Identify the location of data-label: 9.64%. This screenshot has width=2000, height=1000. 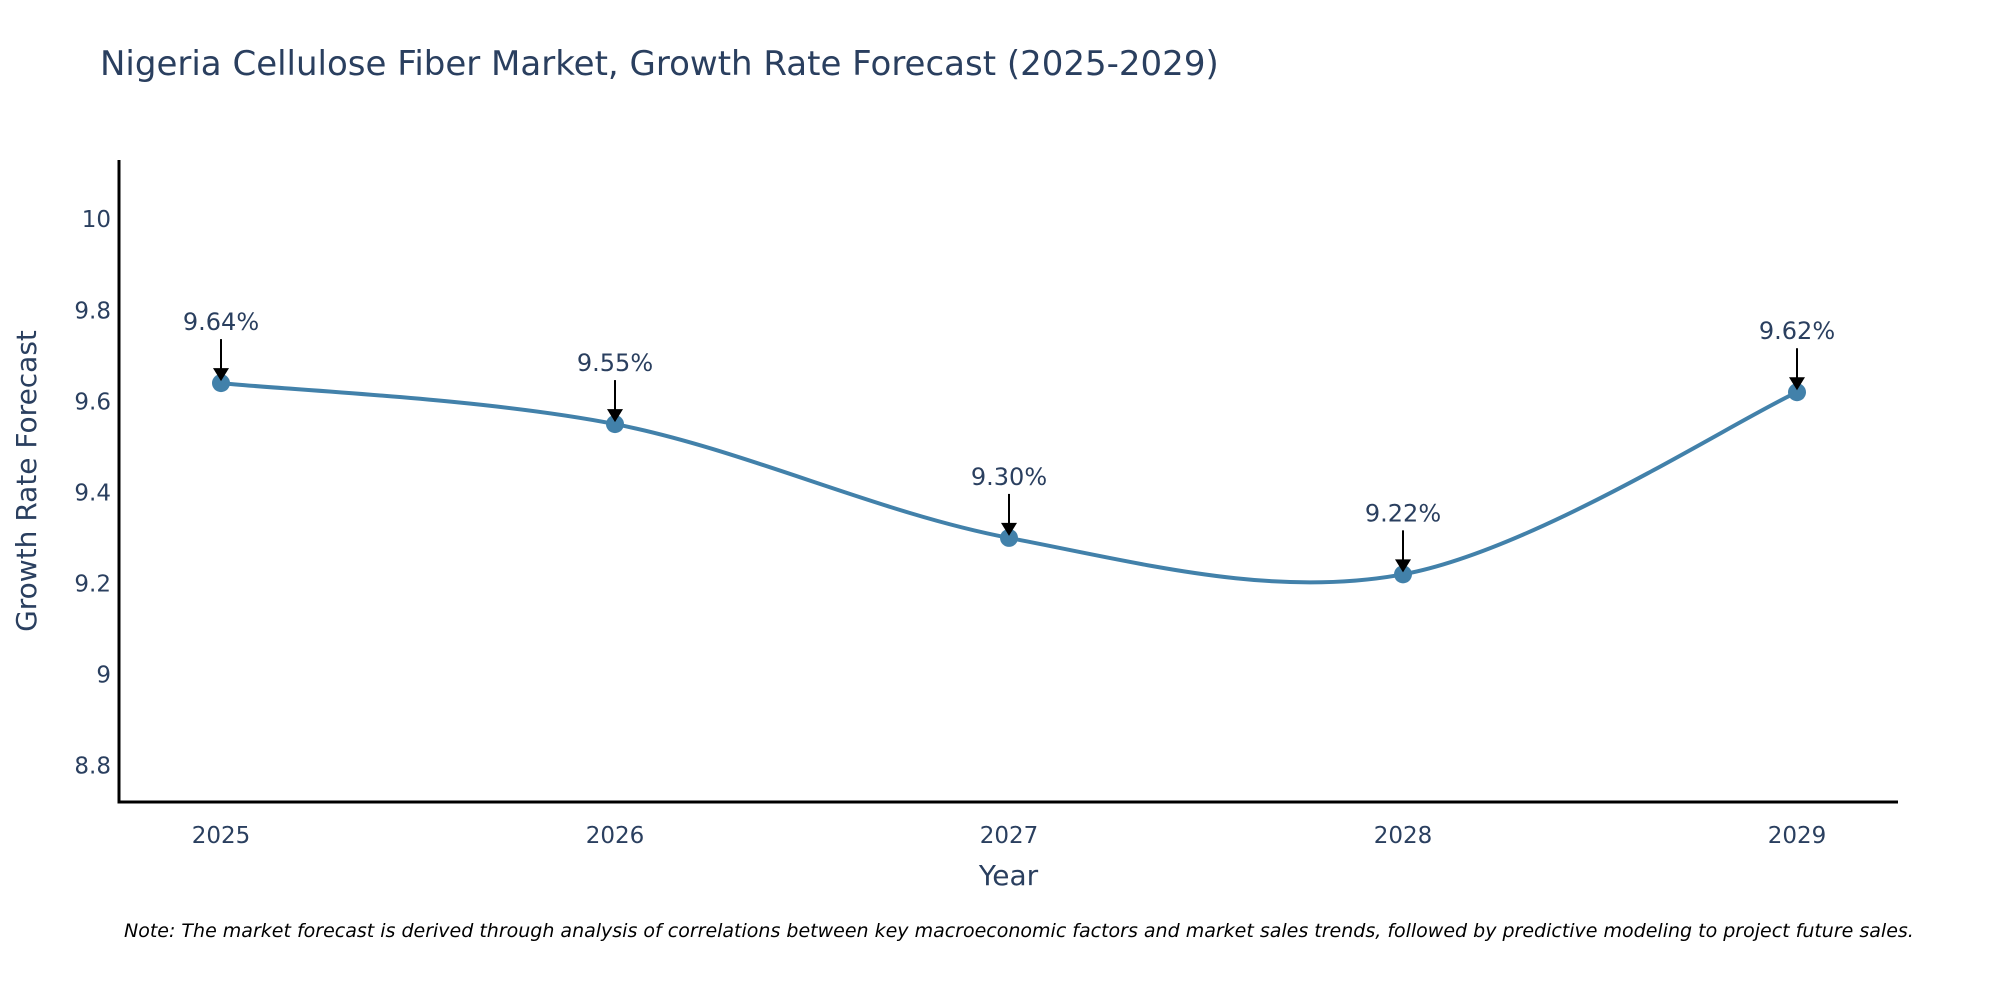
(221, 322).